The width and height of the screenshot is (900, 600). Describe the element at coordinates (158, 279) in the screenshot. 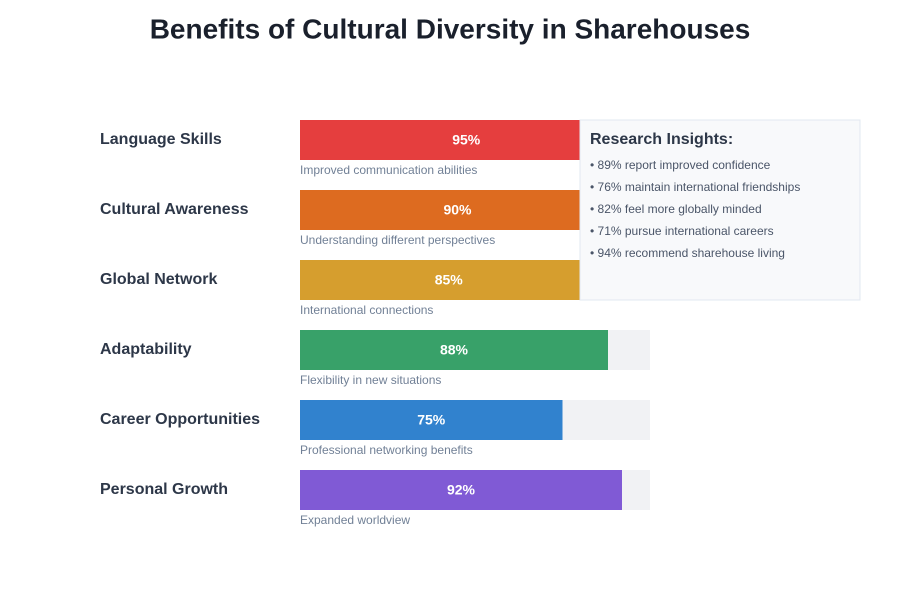

I see `category-label: Global Network` at that location.